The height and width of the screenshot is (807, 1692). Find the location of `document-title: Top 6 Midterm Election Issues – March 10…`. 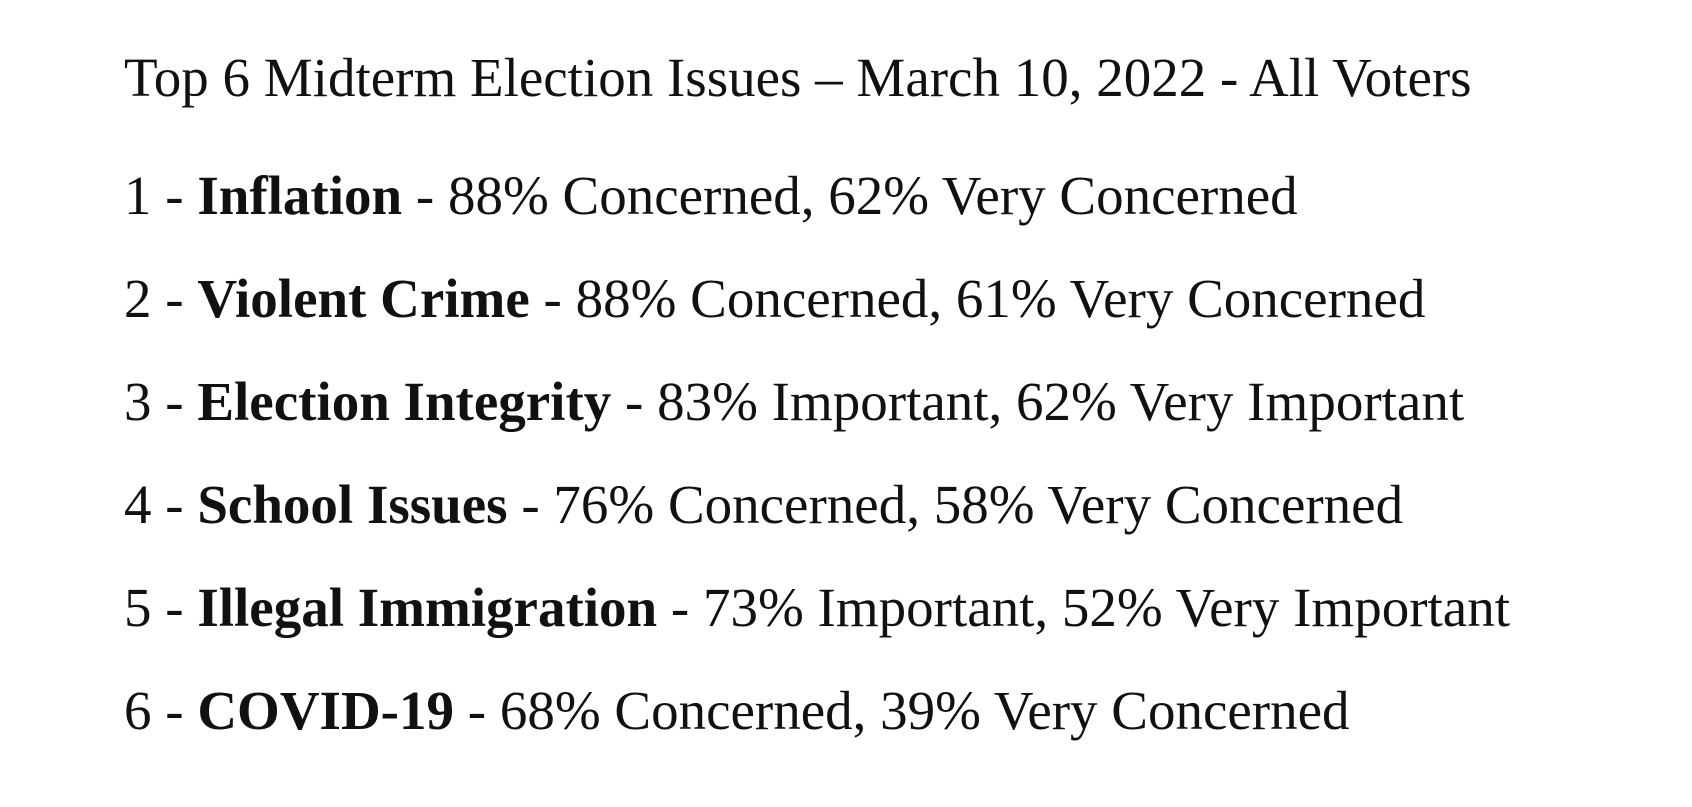

document-title: Top 6 Midterm Election Issues – March 10… is located at coordinates (798, 77).